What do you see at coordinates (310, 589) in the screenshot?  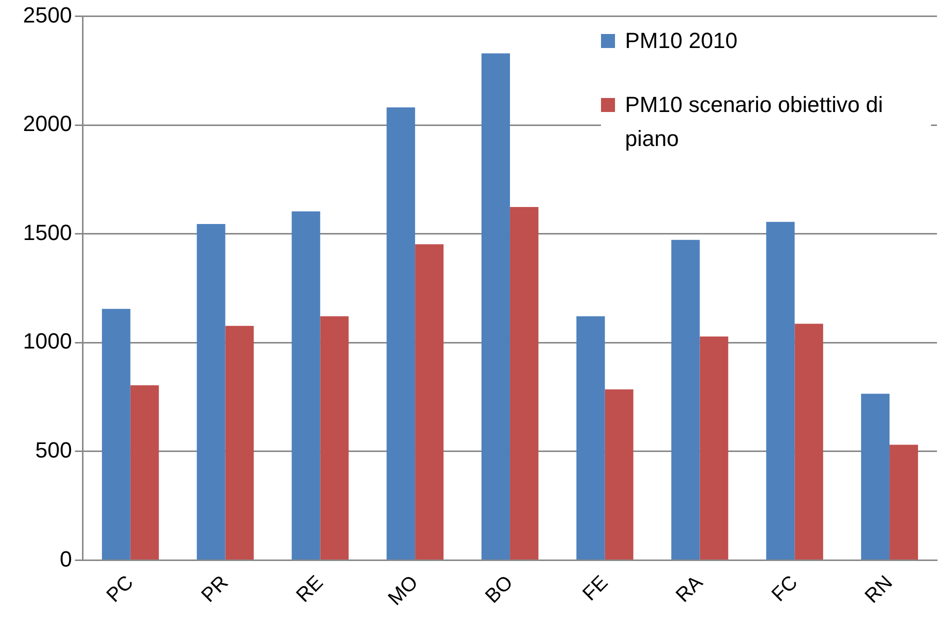 I see `x-tick-label: RE` at bounding box center [310, 589].